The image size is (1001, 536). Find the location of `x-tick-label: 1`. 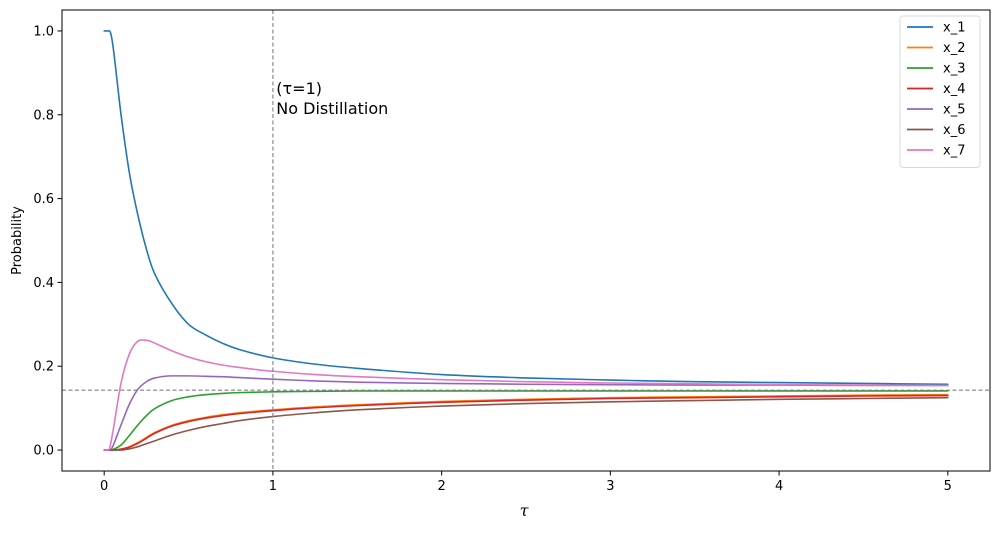

x-tick-label: 1 is located at coordinates (273, 486).